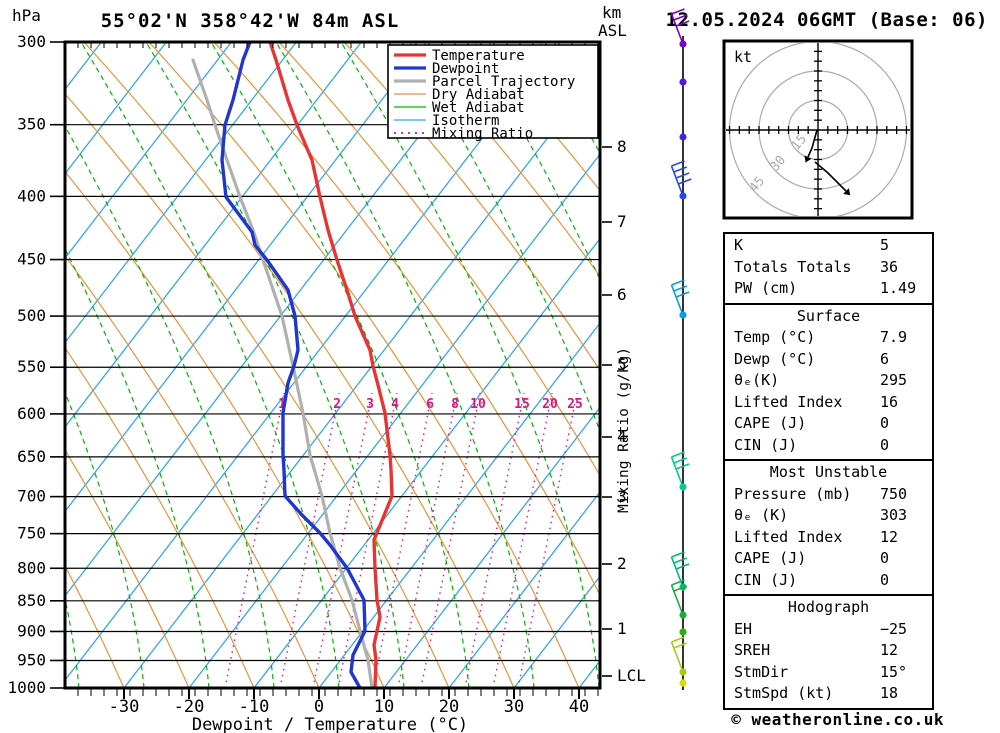  I want to click on stats-row-value: 303, so click(894, 515).